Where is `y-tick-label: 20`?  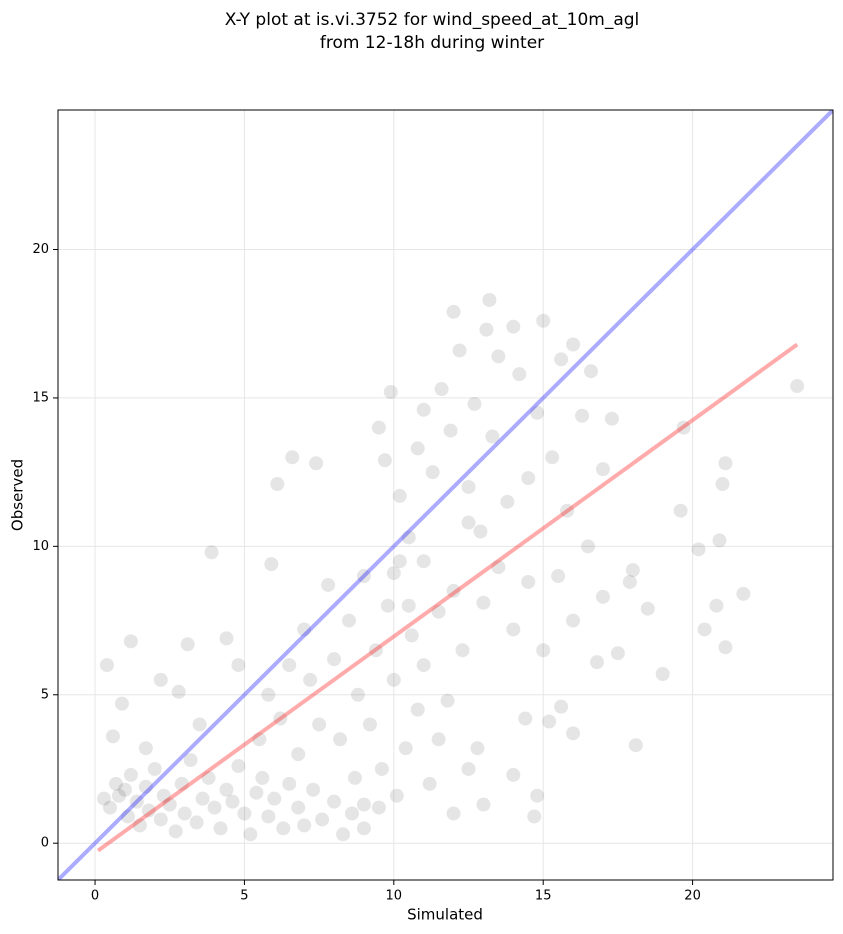
y-tick-label: 20 is located at coordinates (40, 249).